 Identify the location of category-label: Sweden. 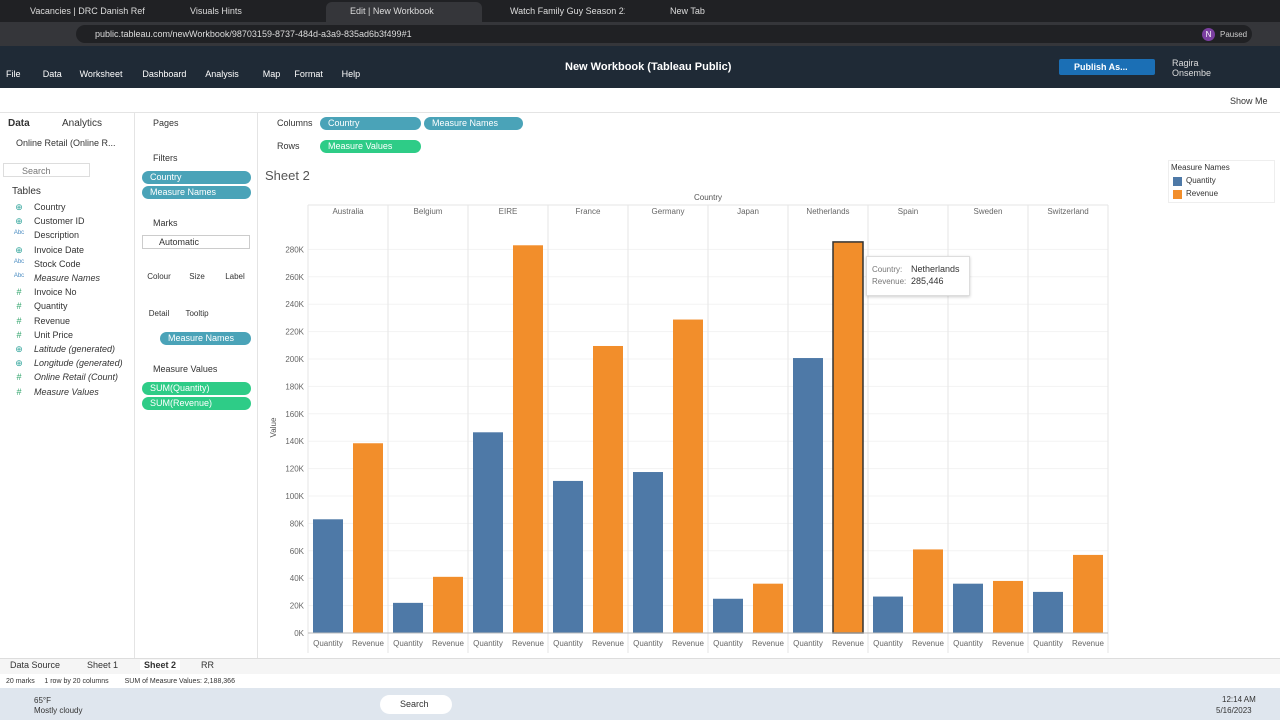
(988, 211).